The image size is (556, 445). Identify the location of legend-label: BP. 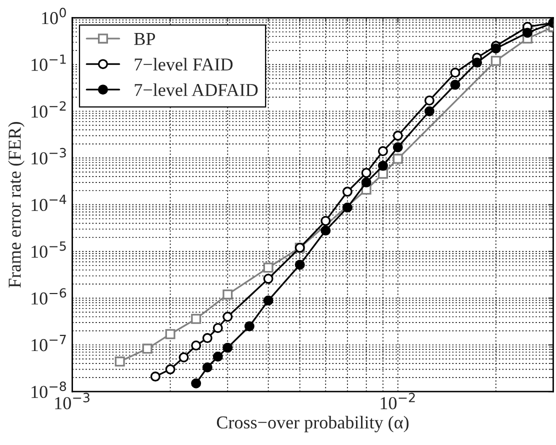
(145, 39).